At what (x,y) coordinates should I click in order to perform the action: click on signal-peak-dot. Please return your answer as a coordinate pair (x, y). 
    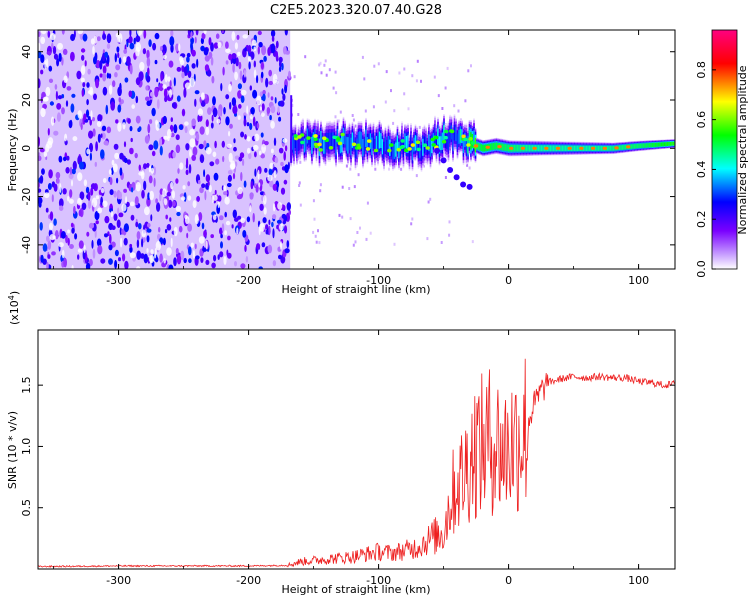
    Looking at the image, I should click on (546, 148).